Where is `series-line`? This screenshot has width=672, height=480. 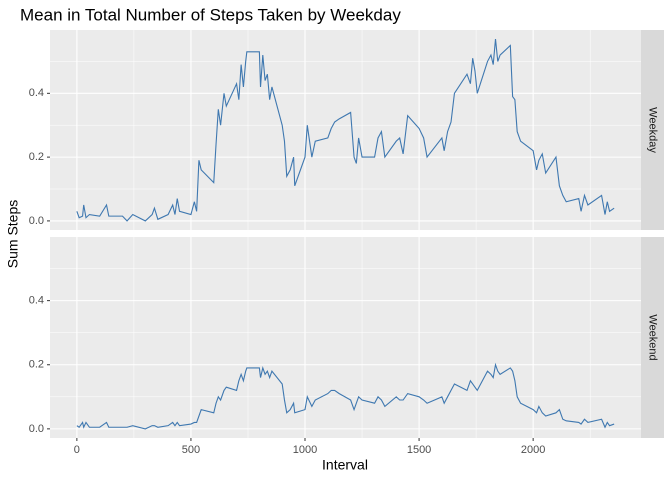 series-line is located at coordinates (345, 396).